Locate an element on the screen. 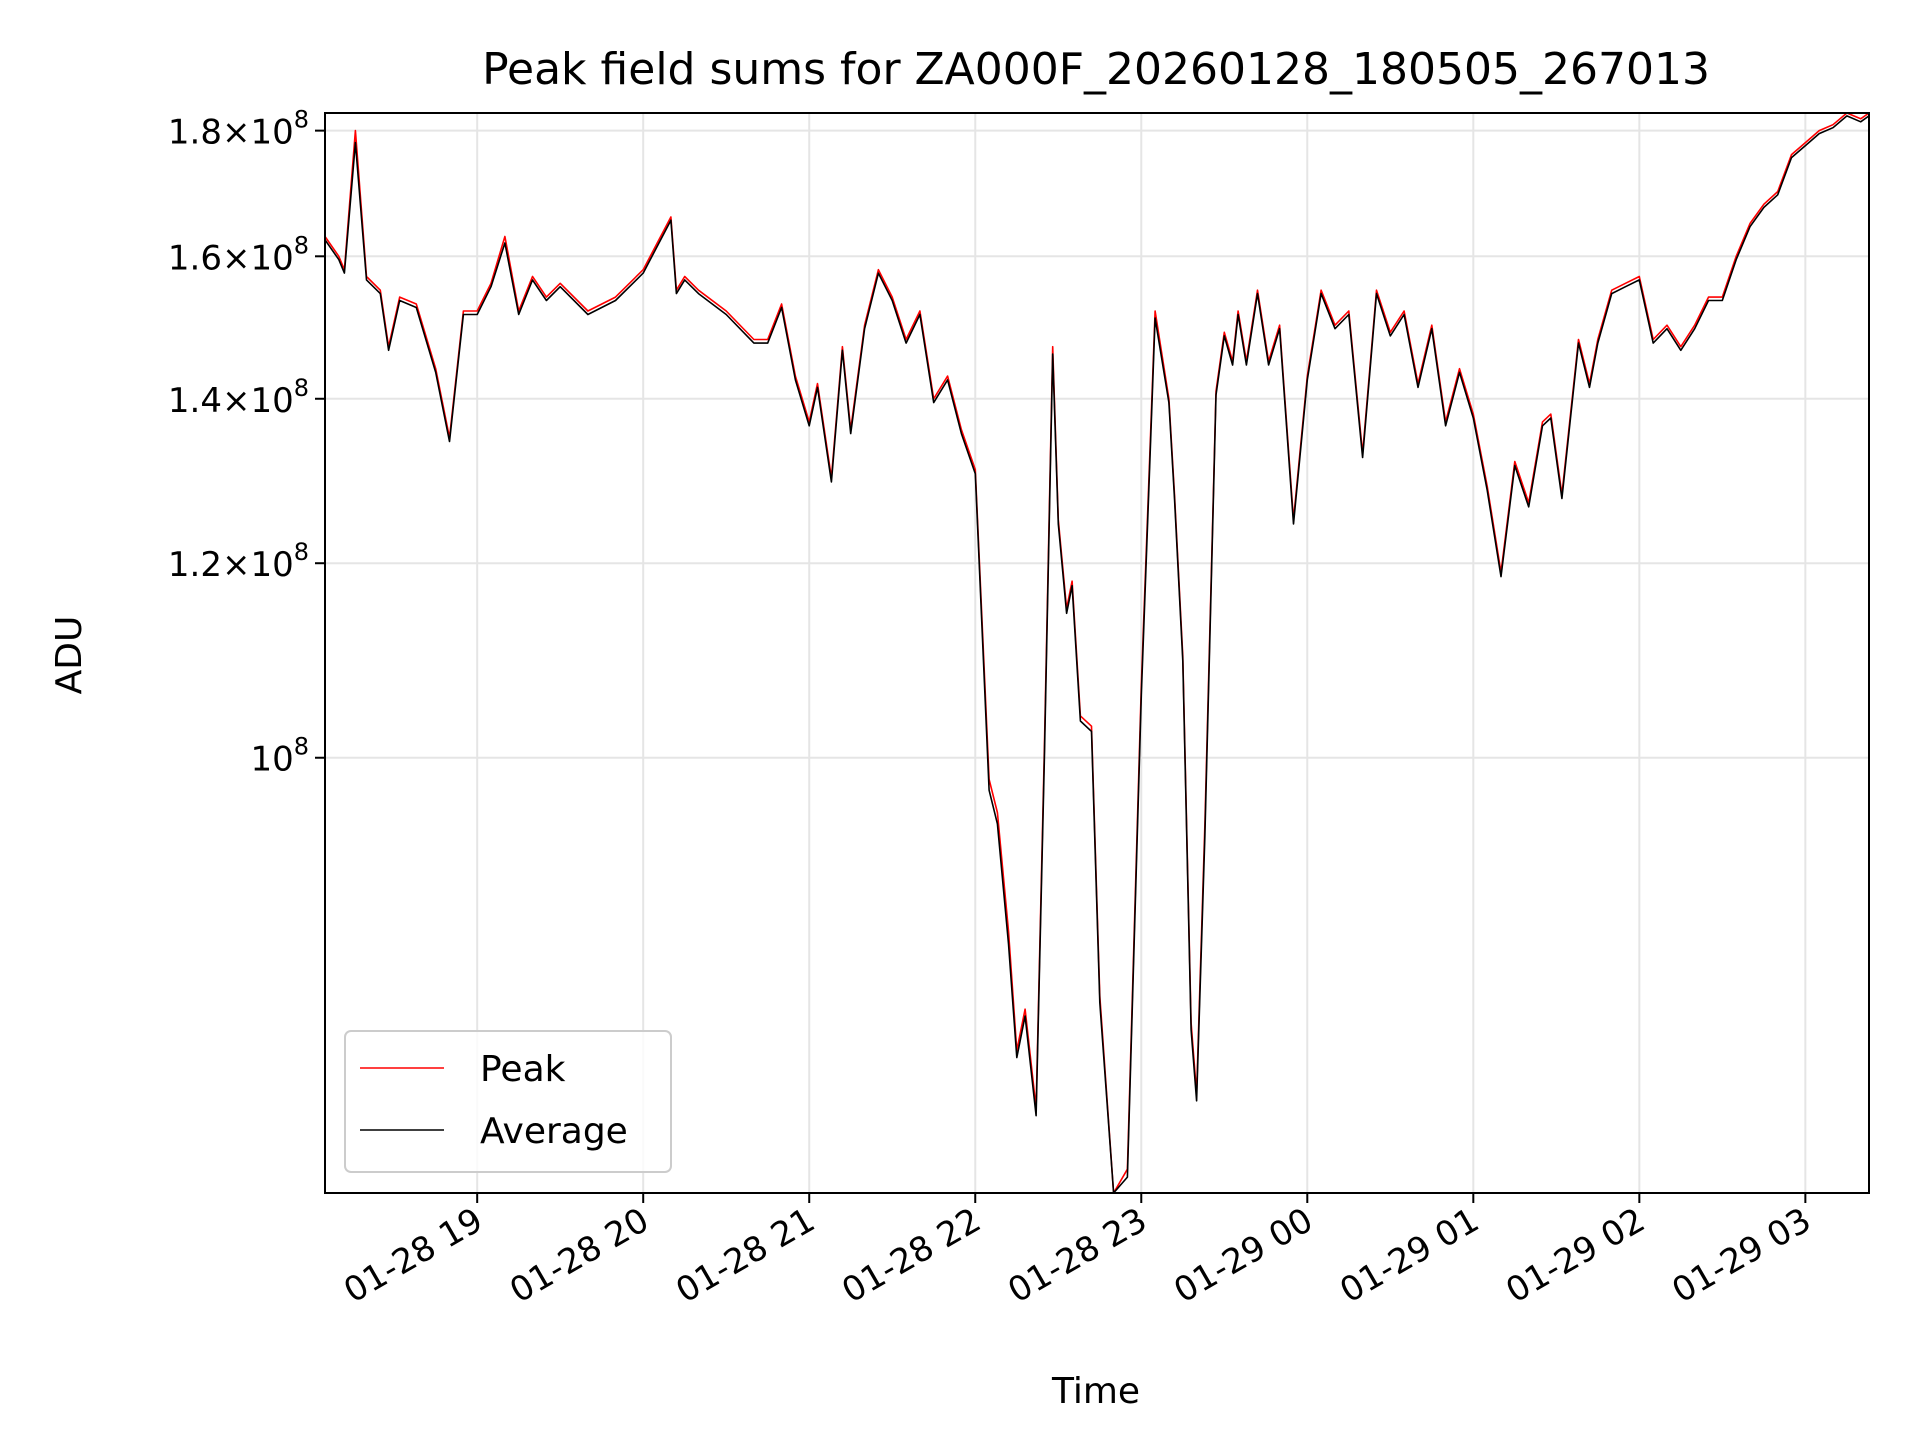  legend: Peak Average is located at coordinates (508, 1101).